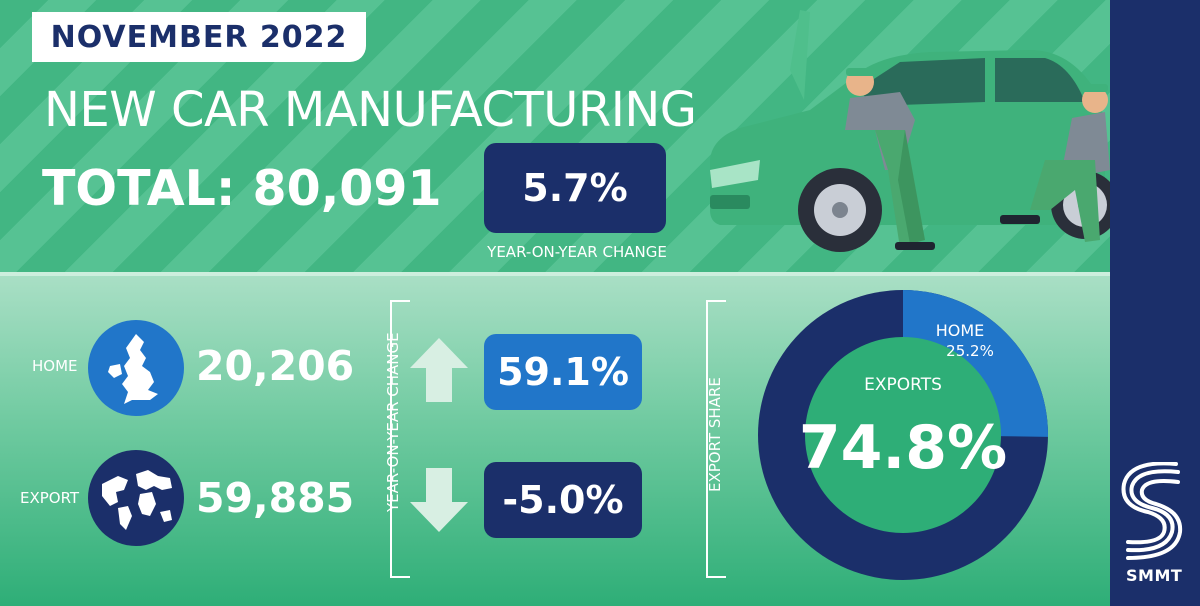 Image resolution: width=1200 pixels, height=606 pixels. Describe the element at coordinates (577, 252) in the screenshot. I see `yoy-change-label: YEAR-ON-YEAR CHANGE` at that location.